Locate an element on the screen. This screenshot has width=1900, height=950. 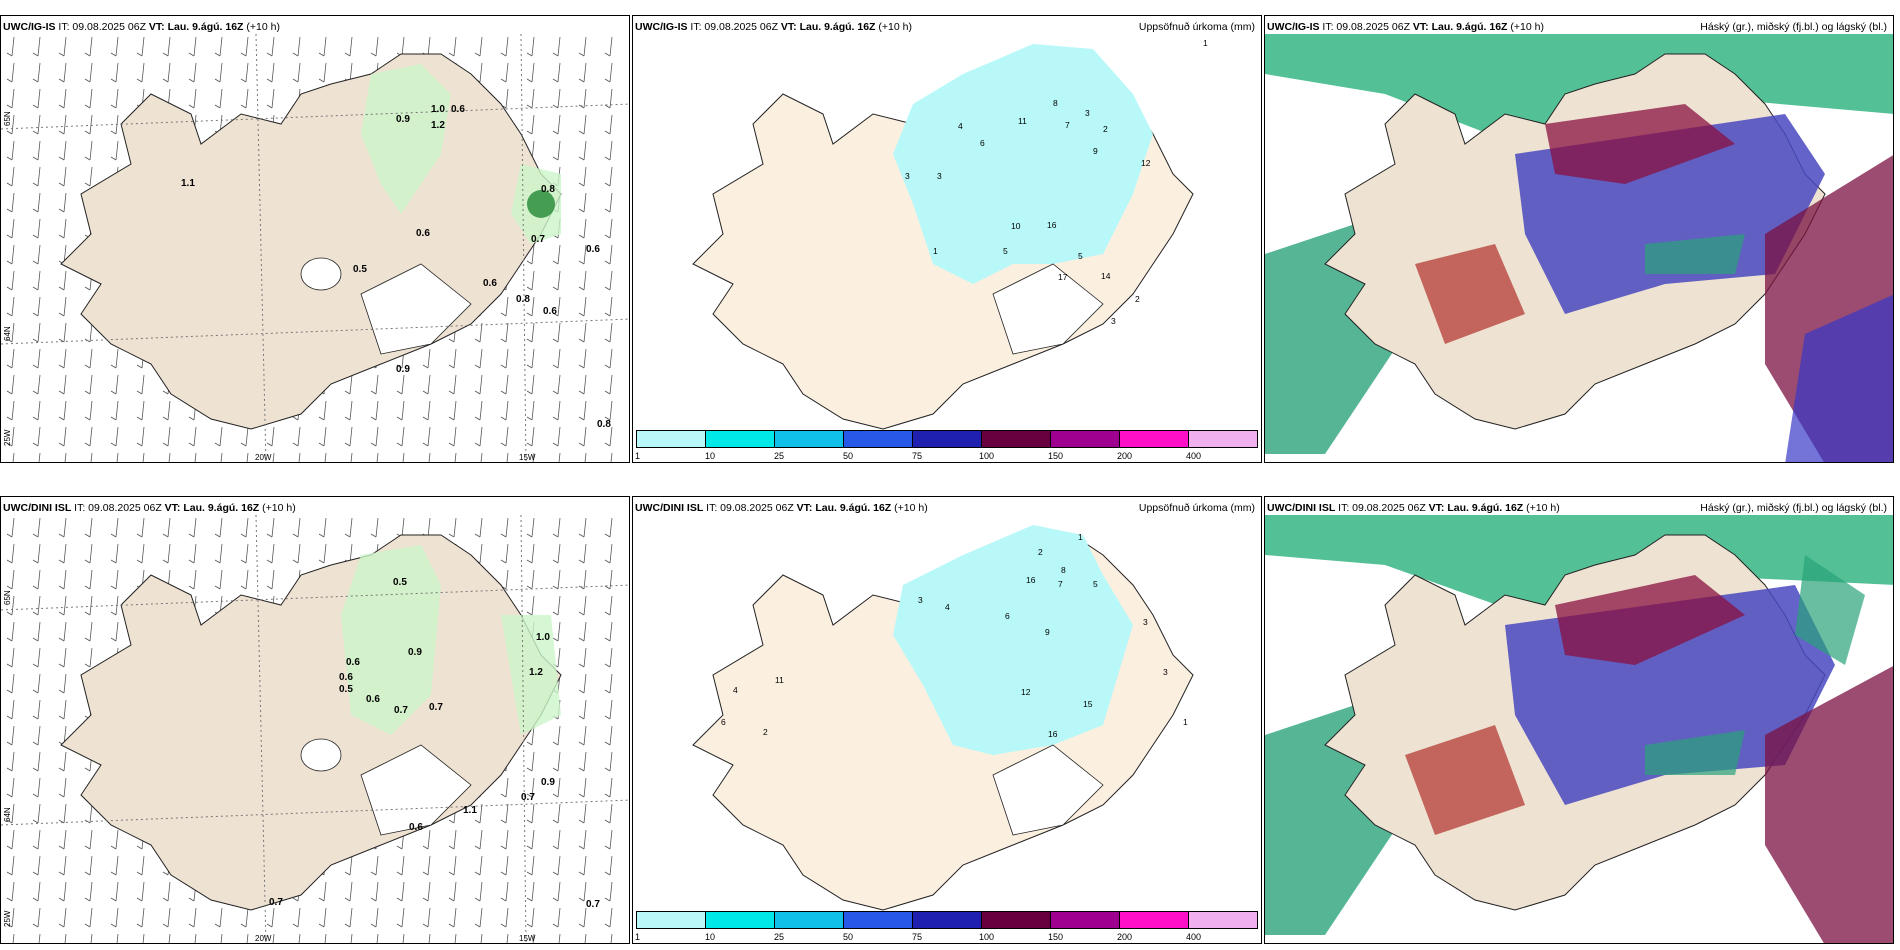
precip-value: 14 is located at coordinates (1106, 276).